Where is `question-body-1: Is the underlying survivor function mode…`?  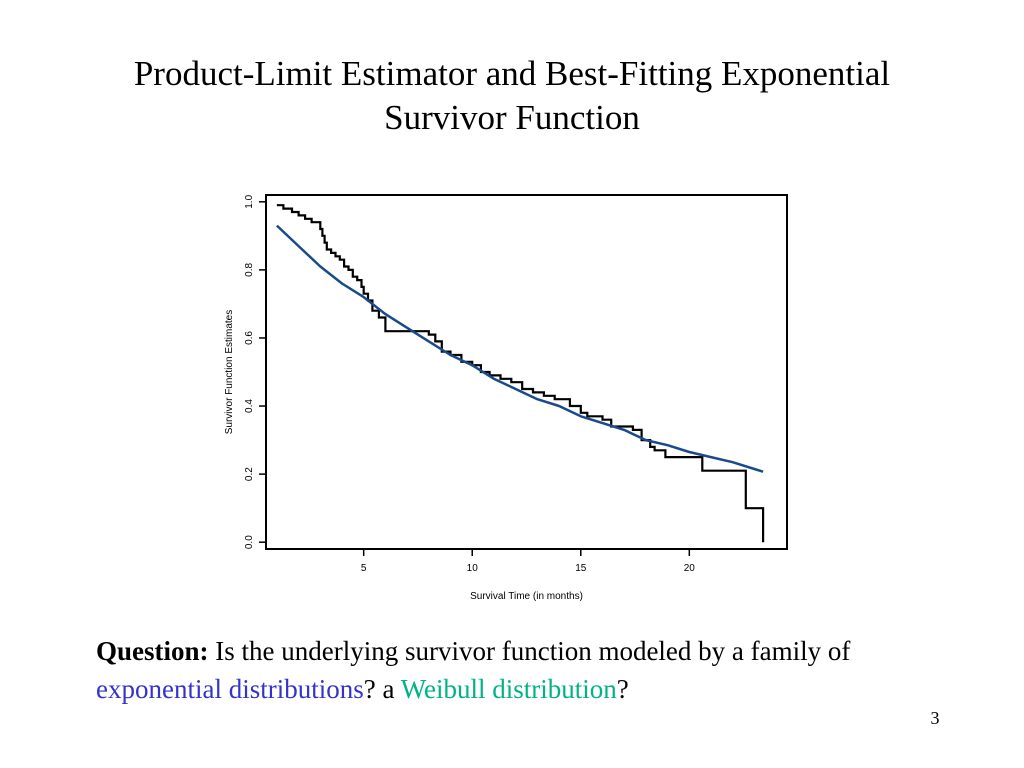
question-body-1: Is the underlying survivor function mode… is located at coordinates (529, 651).